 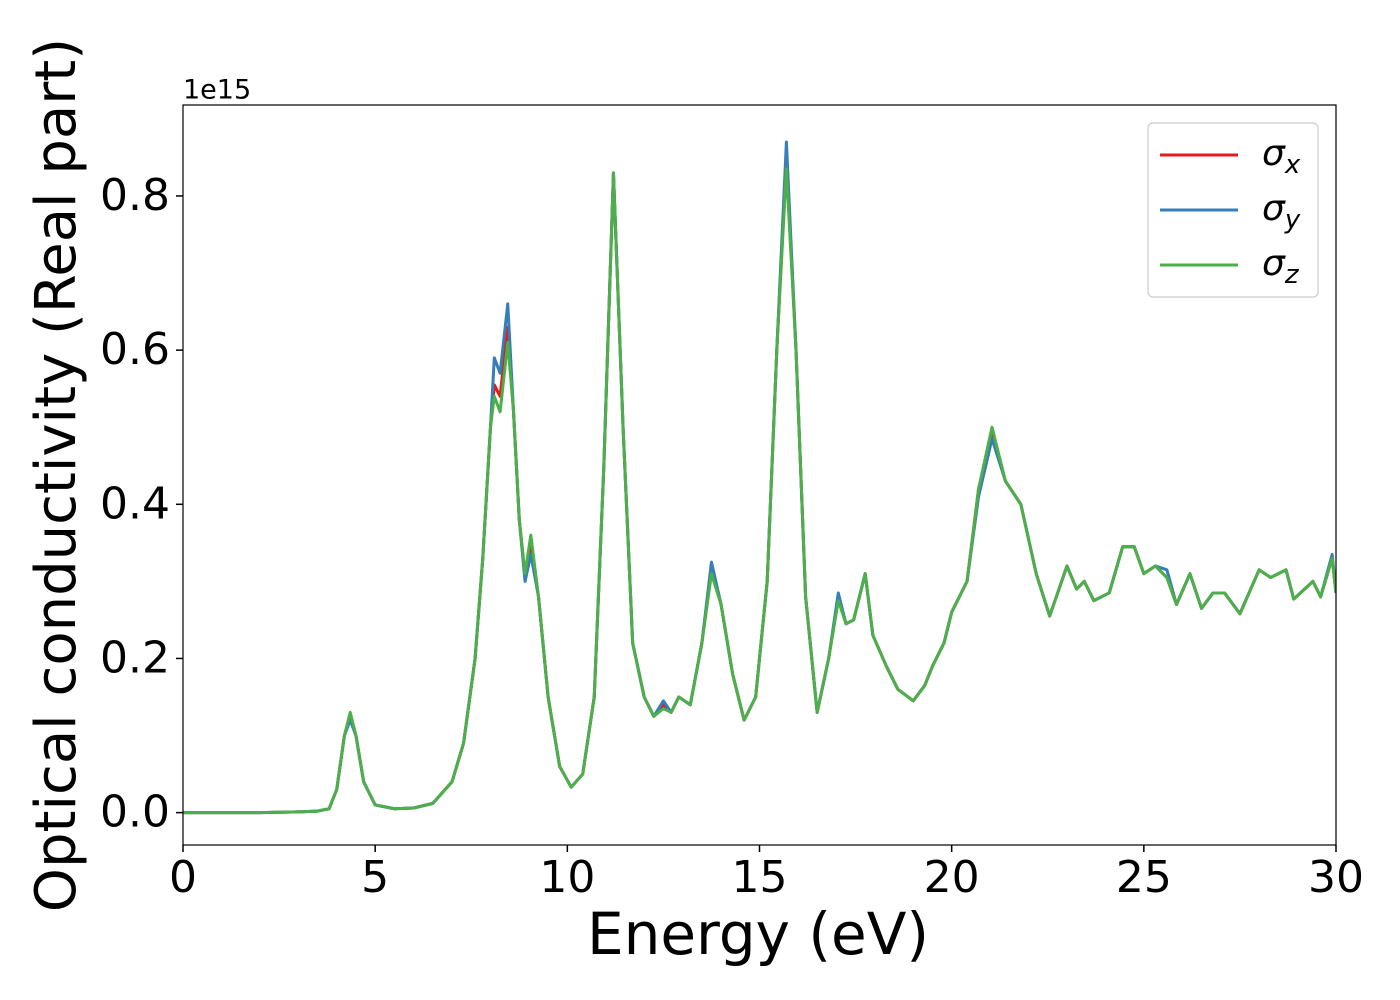 What do you see at coordinates (1281, 156) in the screenshot?
I see `legend-label: σx` at bounding box center [1281, 156].